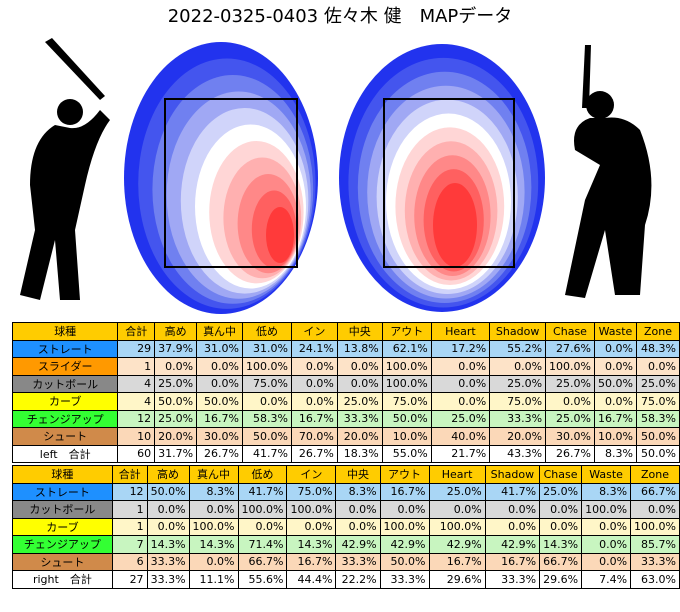 This screenshot has width=680, height=612. Describe the element at coordinates (129, 491) in the screenshot. I see `stat-cell: 12` at that location.